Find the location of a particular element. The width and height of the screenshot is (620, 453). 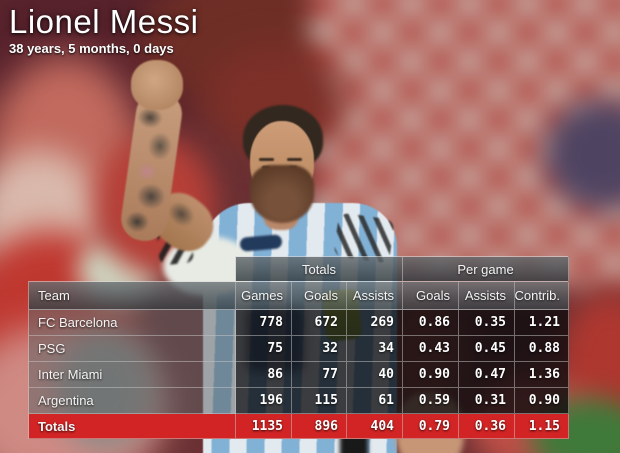

value-cell: 0.31 is located at coordinates (487, 401).